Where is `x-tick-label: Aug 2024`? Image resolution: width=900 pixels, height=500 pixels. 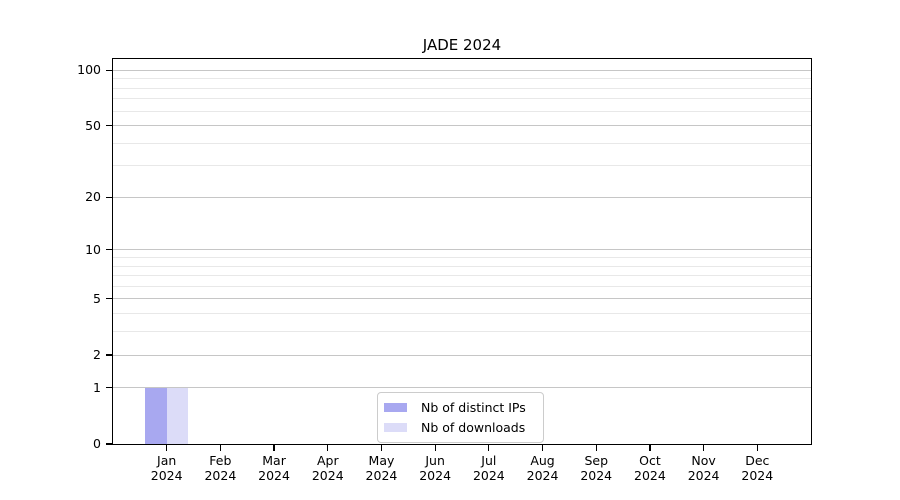
x-tick-label: Aug 2024 is located at coordinates (543, 468).